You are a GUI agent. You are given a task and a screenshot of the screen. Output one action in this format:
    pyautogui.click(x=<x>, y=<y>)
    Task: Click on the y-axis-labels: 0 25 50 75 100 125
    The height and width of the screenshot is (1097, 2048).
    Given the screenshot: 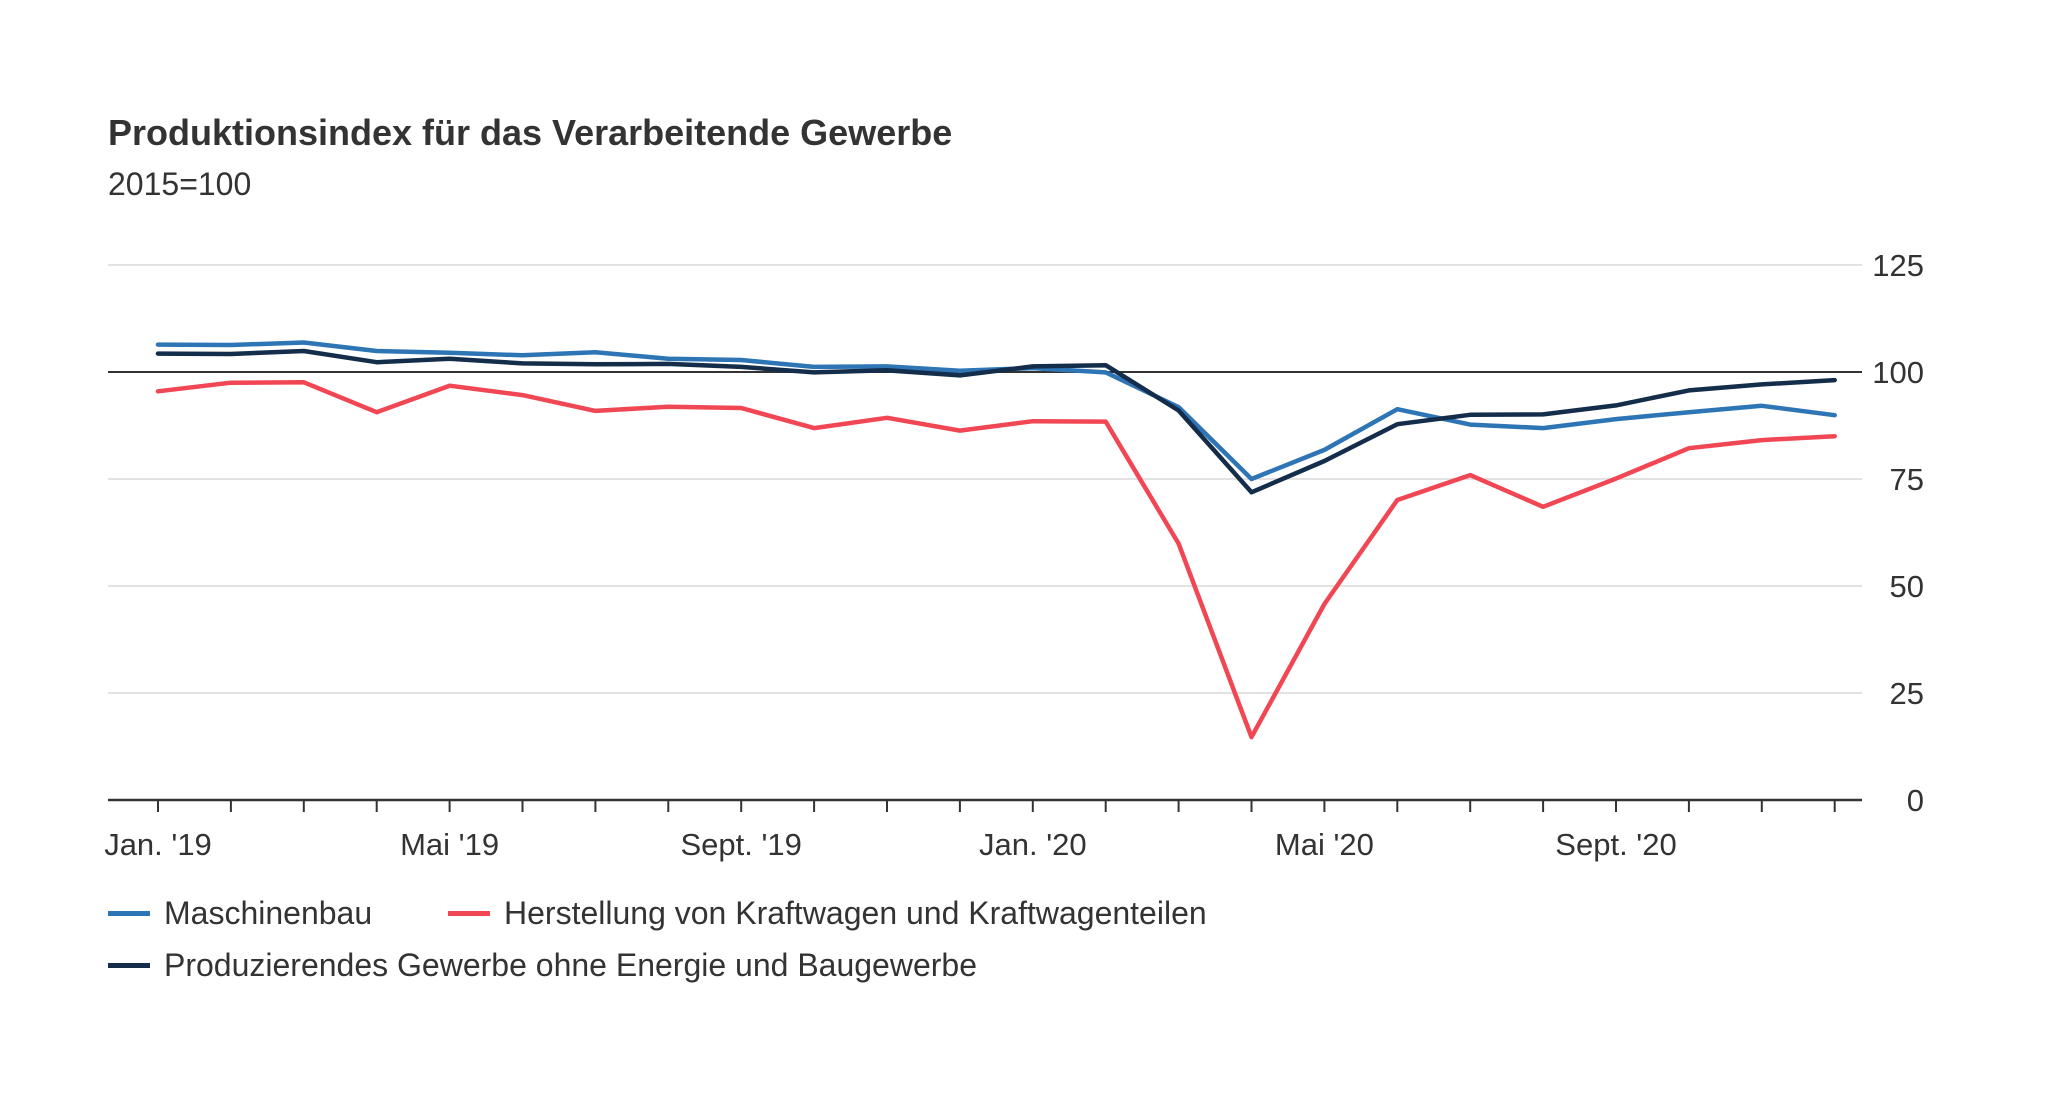 What is the action you would take?
    pyautogui.click(x=1898, y=533)
    